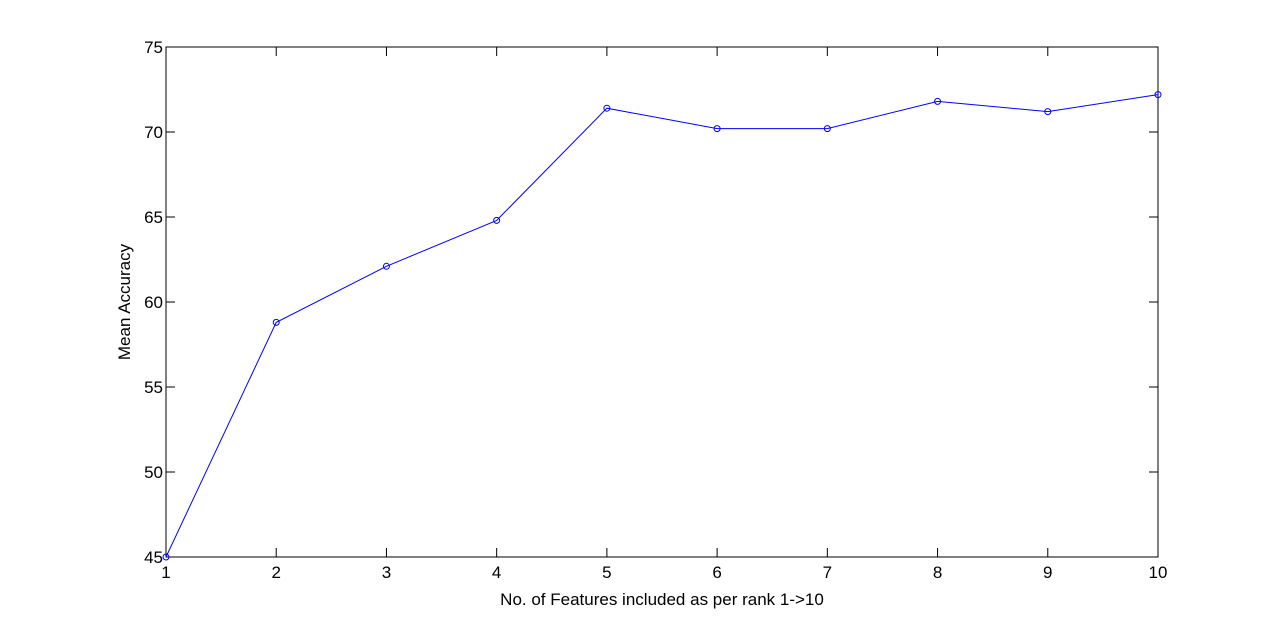 This screenshot has width=1280, height=627. I want to click on y-tick-label: 55, so click(153, 387).